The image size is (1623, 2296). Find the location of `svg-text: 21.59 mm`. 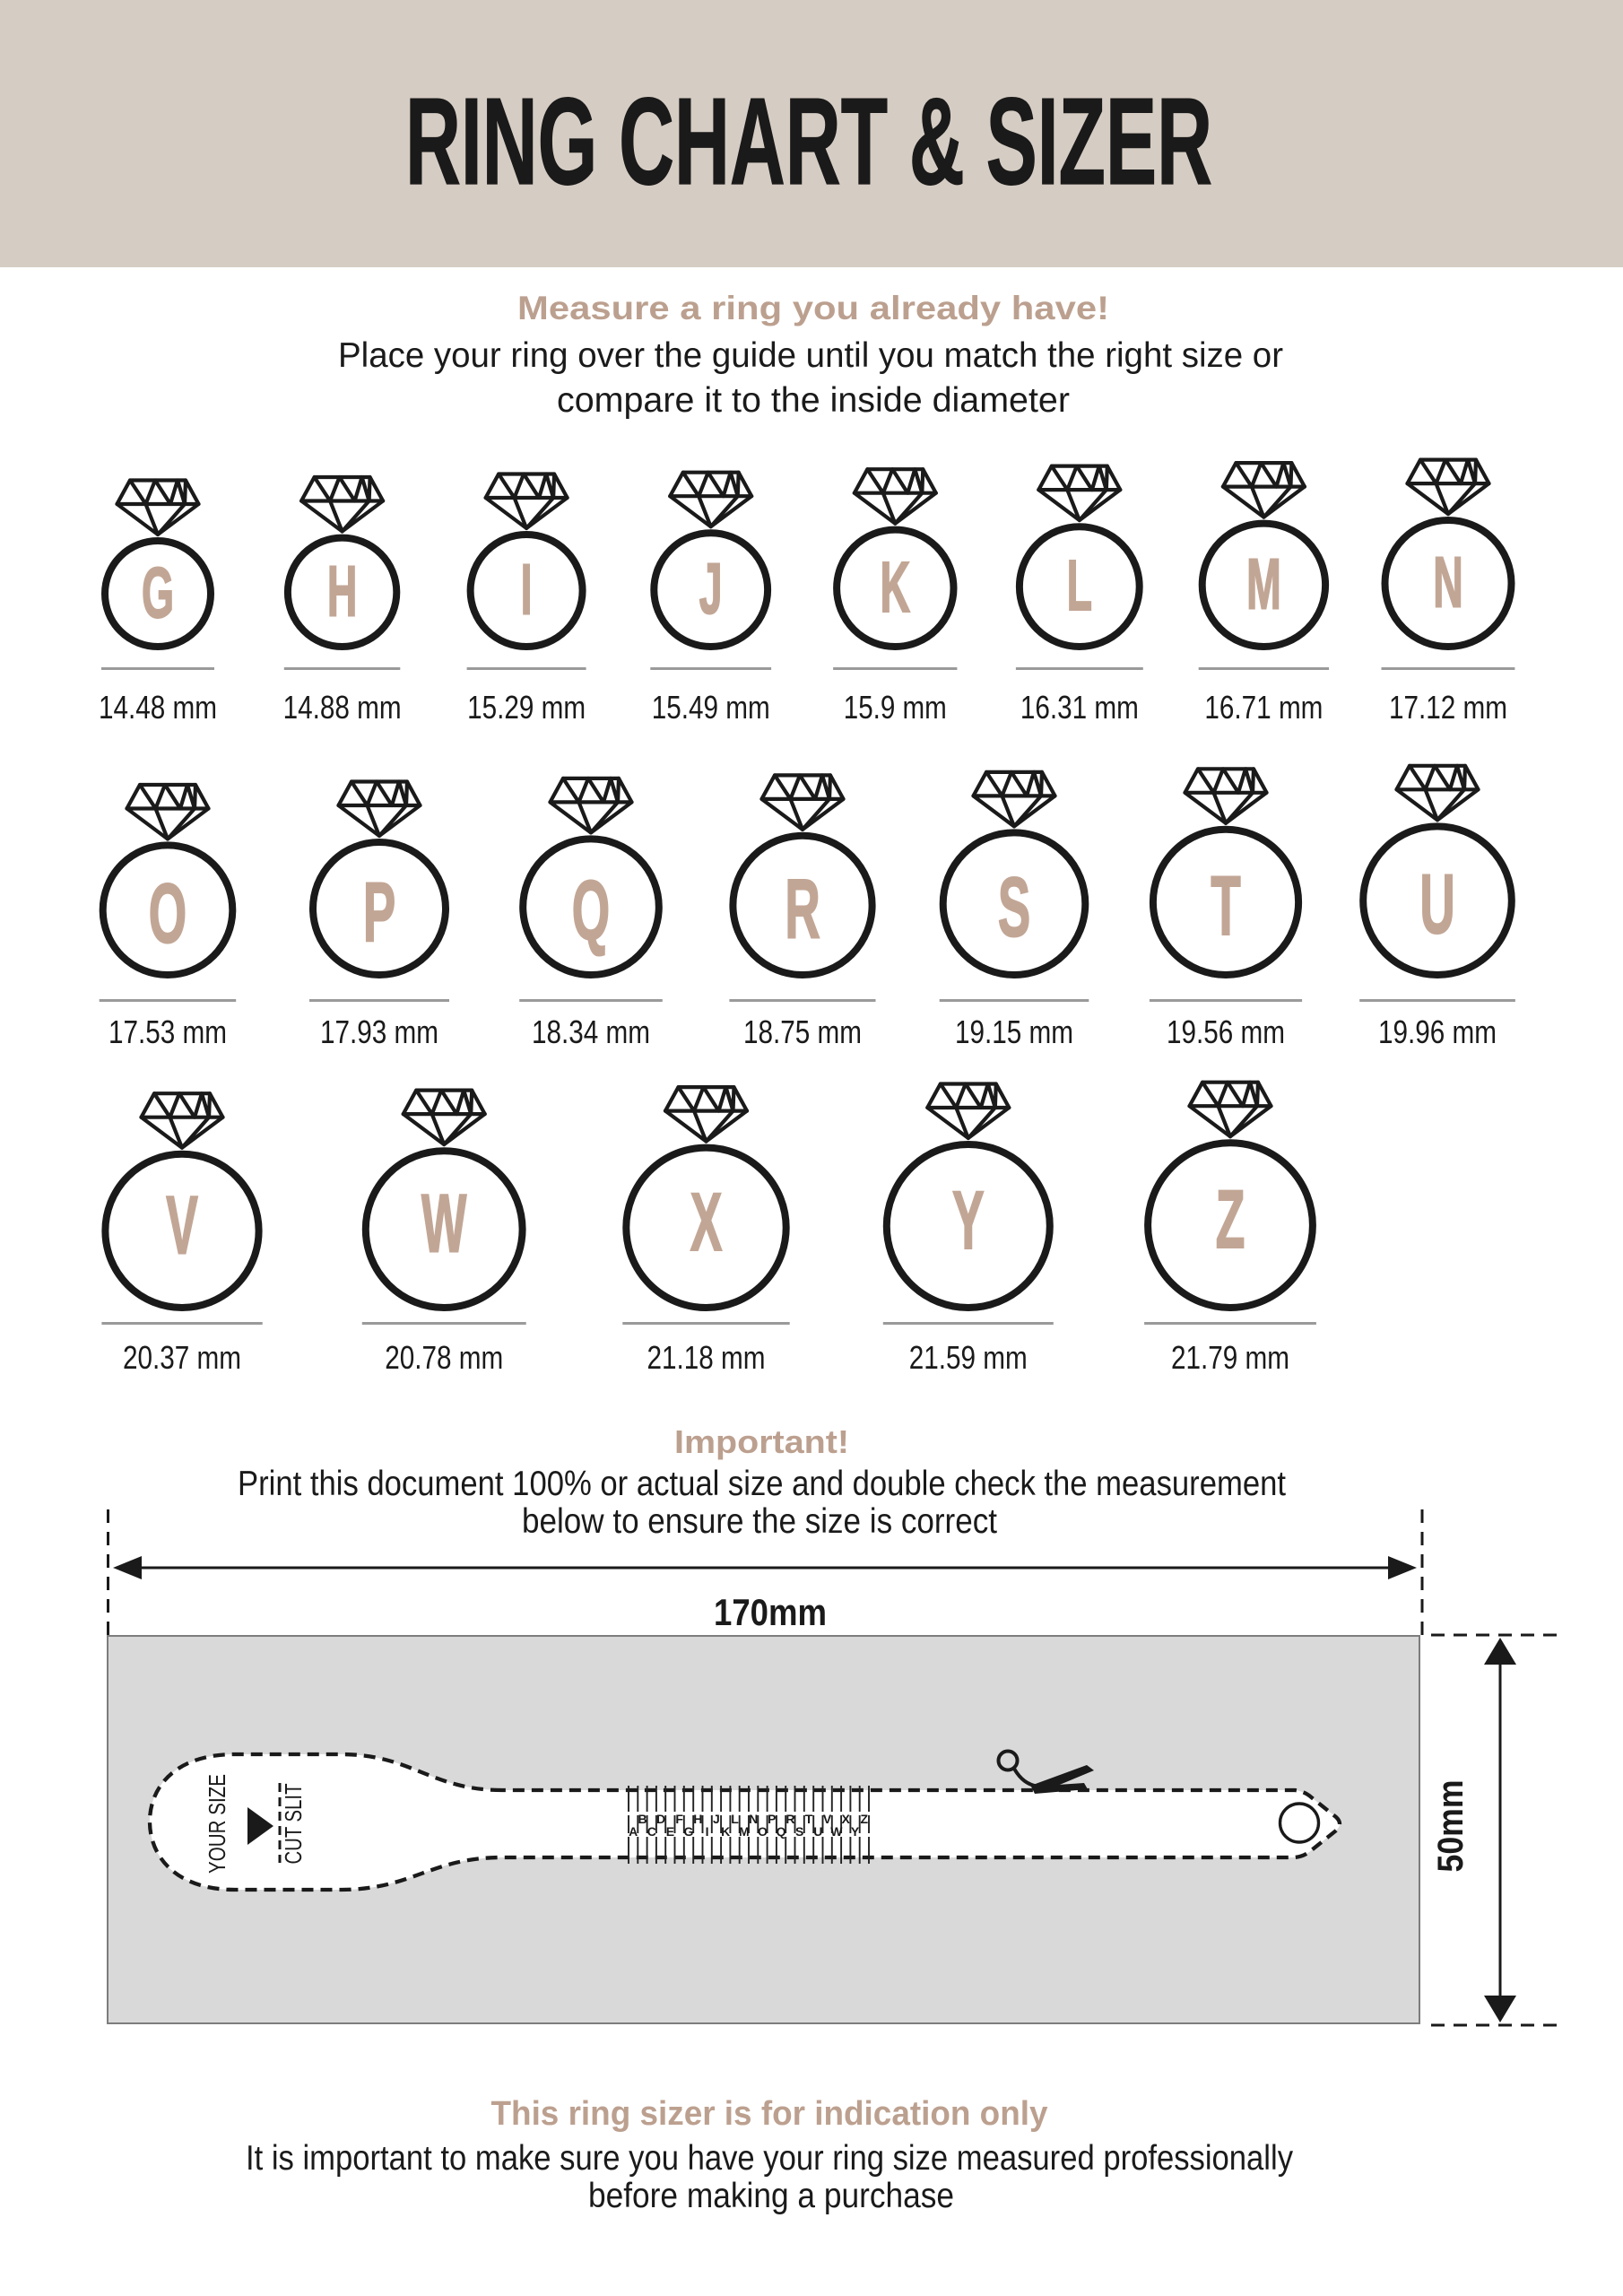

svg-text: 21.59 mm is located at coordinates (968, 1357).